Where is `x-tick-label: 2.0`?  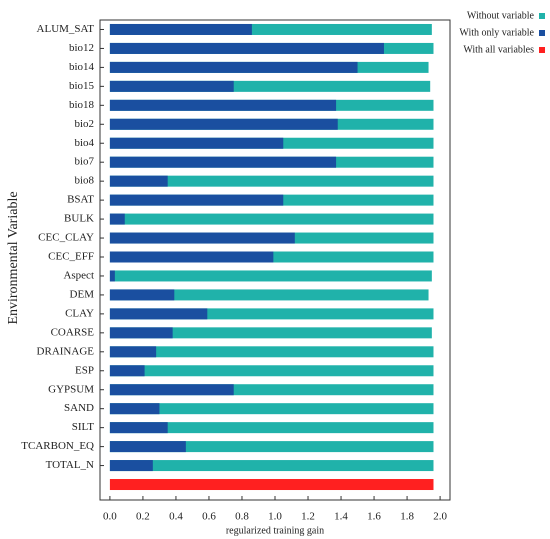
x-tick-label: 2.0 is located at coordinates (440, 517).